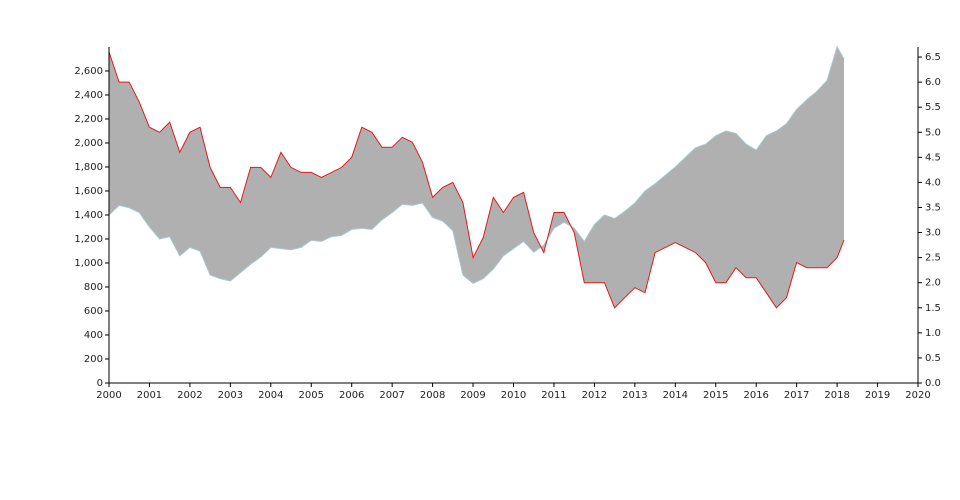  Describe the element at coordinates (675, 395) in the screenshot. I see `x-tick-label: 2014` at that location.